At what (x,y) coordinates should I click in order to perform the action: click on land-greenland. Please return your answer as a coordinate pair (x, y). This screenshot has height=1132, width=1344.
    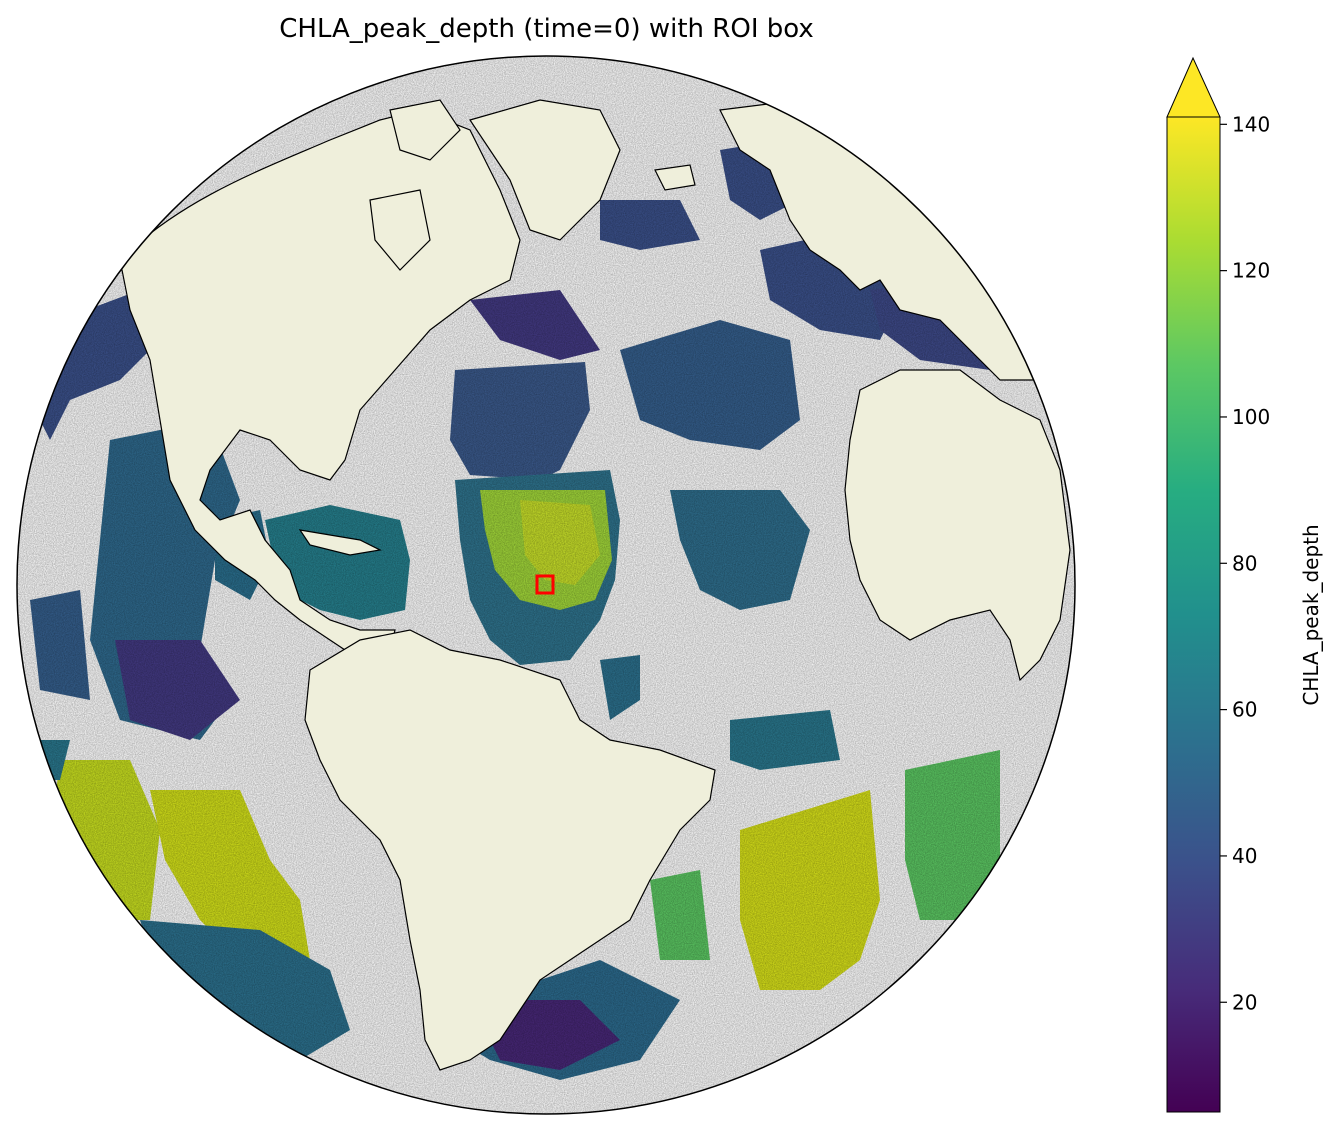
    Looking at the image, I should click on (545, 170).